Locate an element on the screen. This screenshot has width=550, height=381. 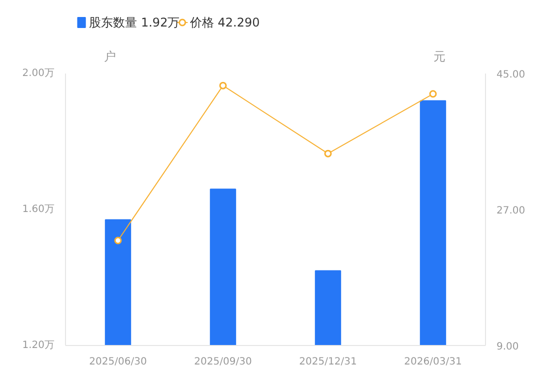
y-axis-title: 户 is located at coordinates (110, 57).